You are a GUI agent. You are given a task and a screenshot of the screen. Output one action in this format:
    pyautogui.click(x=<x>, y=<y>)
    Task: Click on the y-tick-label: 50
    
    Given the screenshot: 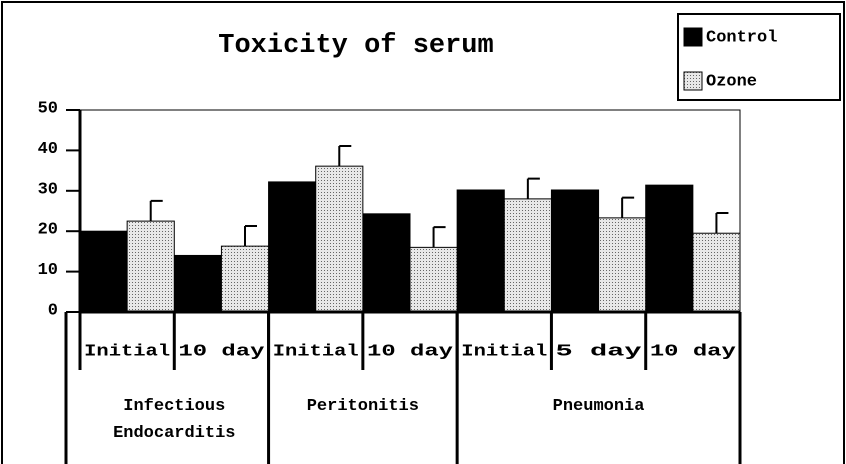 What is the action you would take?
    pyautogui.click(x=48, y=108)
    